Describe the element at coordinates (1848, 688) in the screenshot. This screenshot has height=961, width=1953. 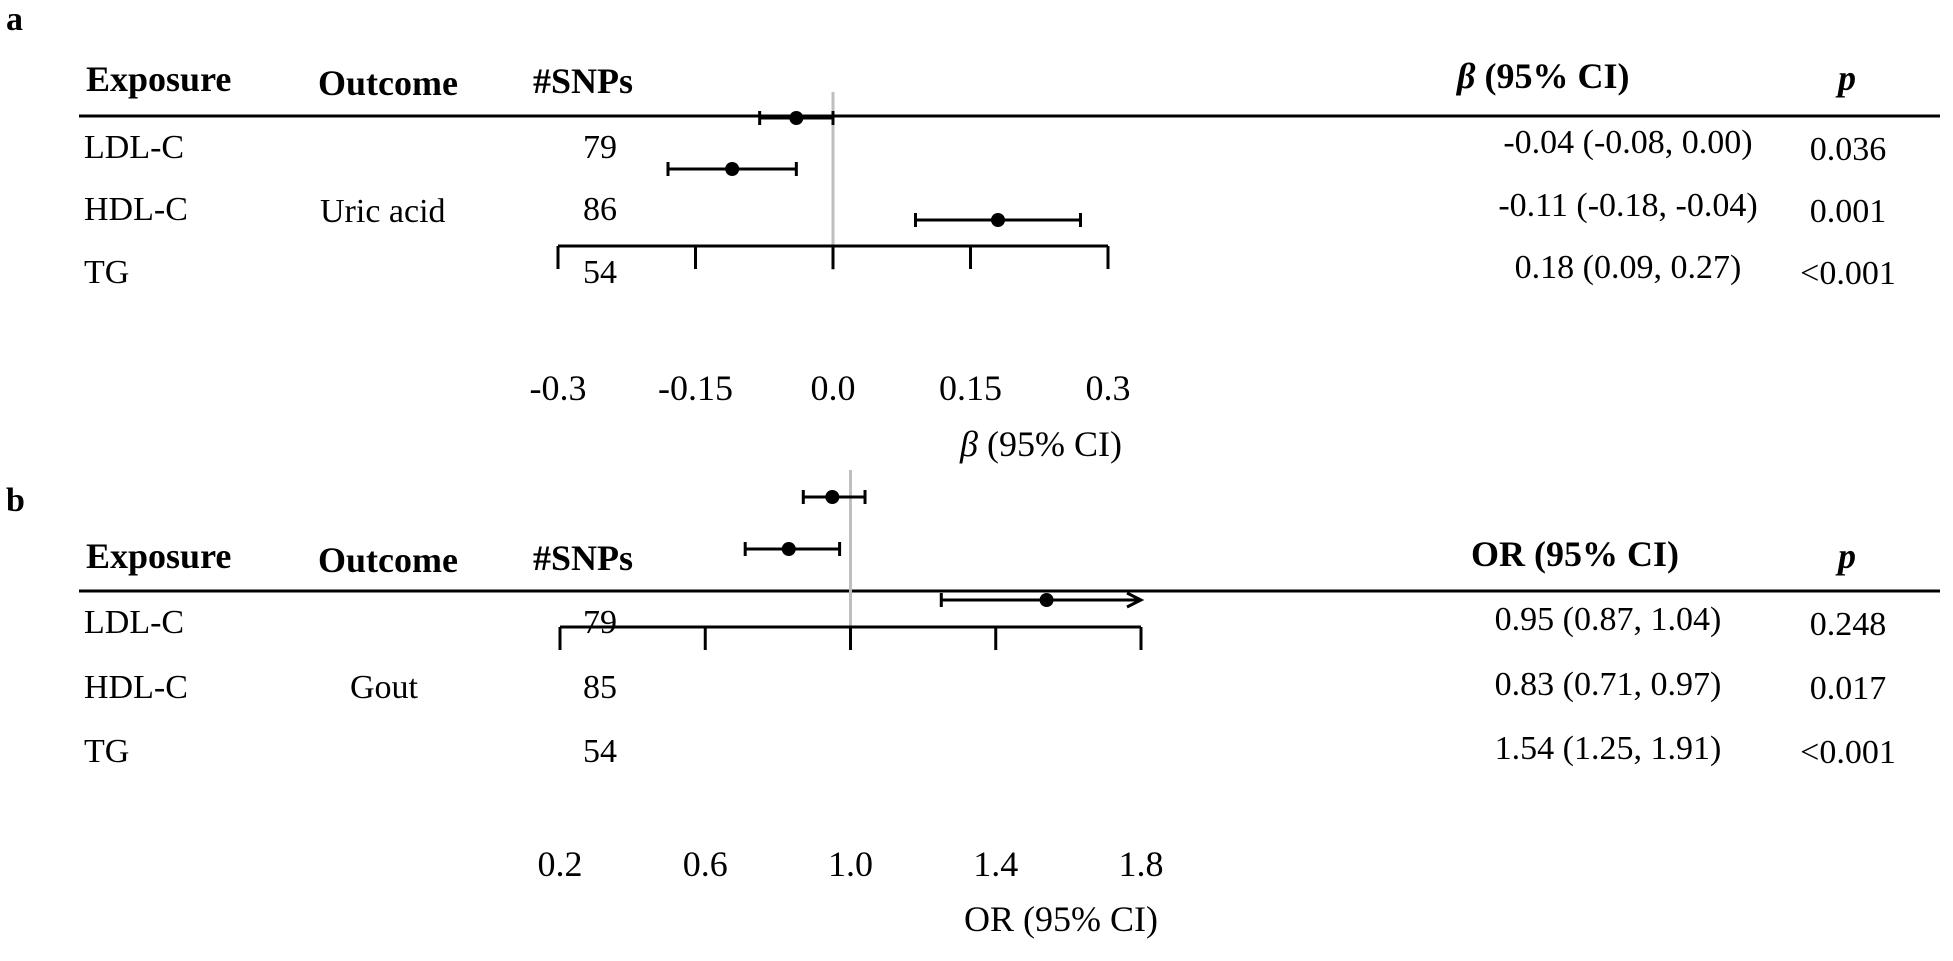
I see `row-p-value: 0.017` at that location.